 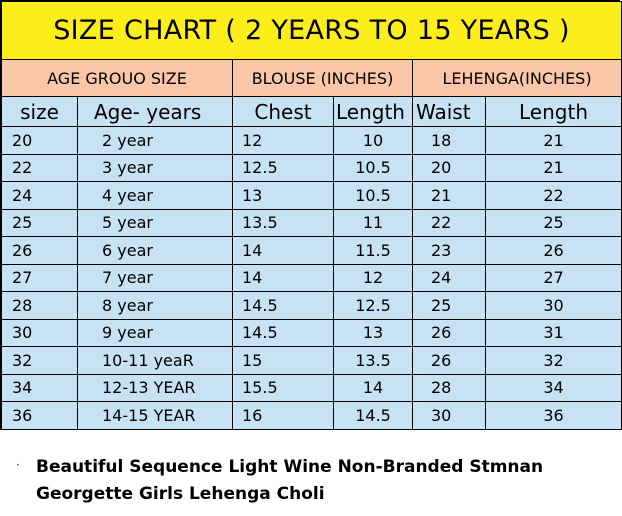 What do you see at coordinates (449, 167) in the screenshot?
I see `cell-waist: 20` at bounding box center [449, 167].